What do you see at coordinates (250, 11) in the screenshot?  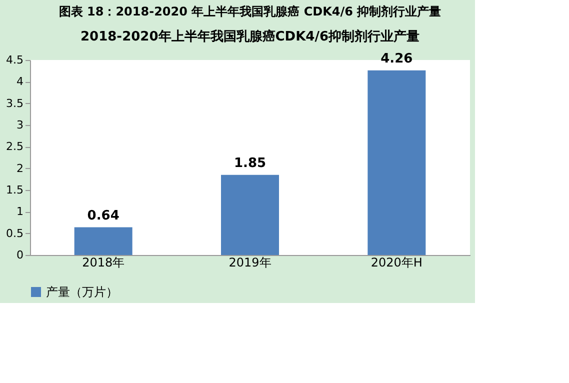 I see `chart-title: 图表 18：2018-2020 年上半年我国乳腺癌 CDK4/6 抑制剂行业产量` at bounding box center [250, 11].